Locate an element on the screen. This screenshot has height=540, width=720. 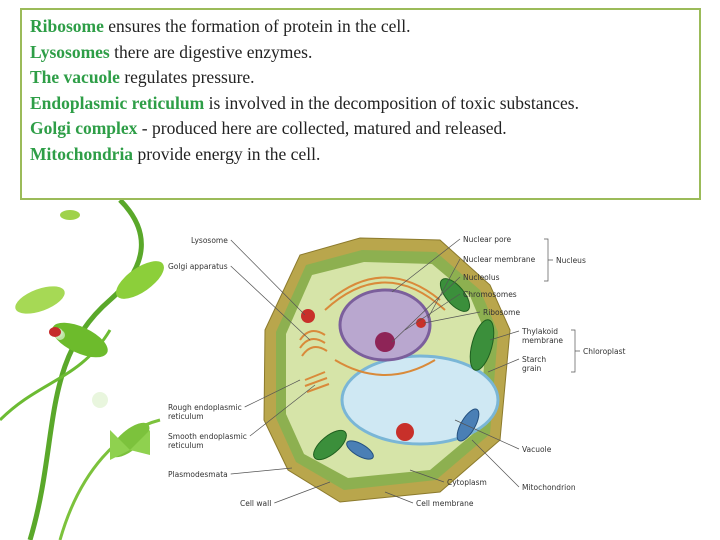
term: Lysosomes is located at coordinates (70, 51).